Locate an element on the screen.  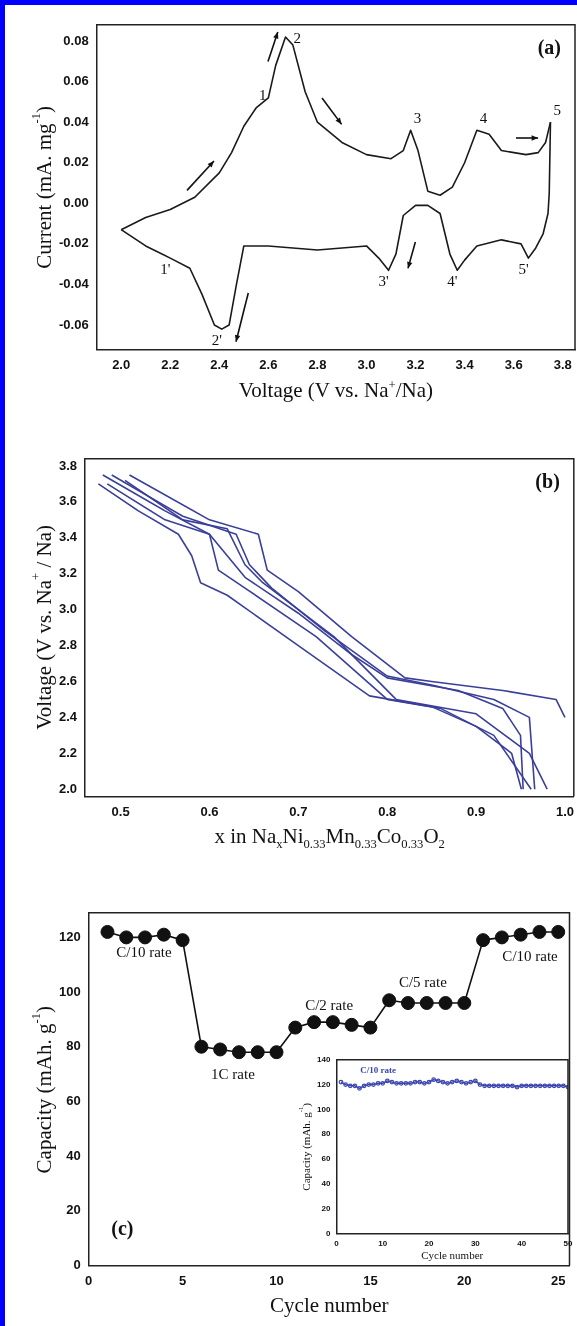
y-tick-label: 2.4 is located at coordinates (68, 716).